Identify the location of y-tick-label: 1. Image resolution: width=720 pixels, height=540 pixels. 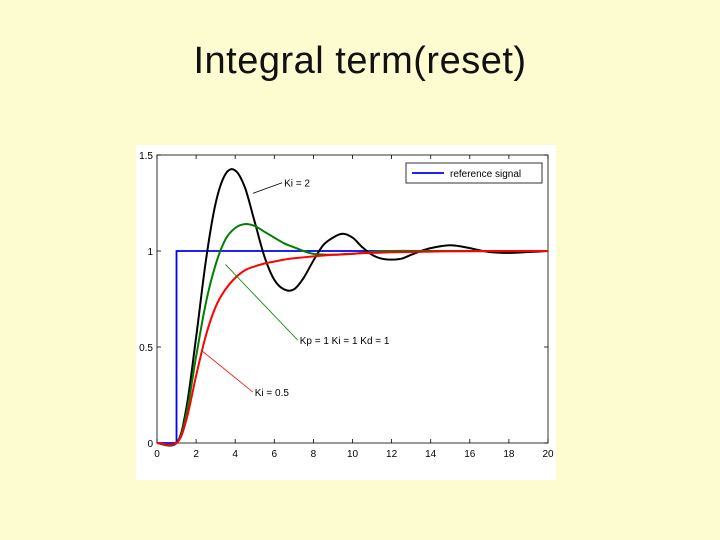
(150, 252).